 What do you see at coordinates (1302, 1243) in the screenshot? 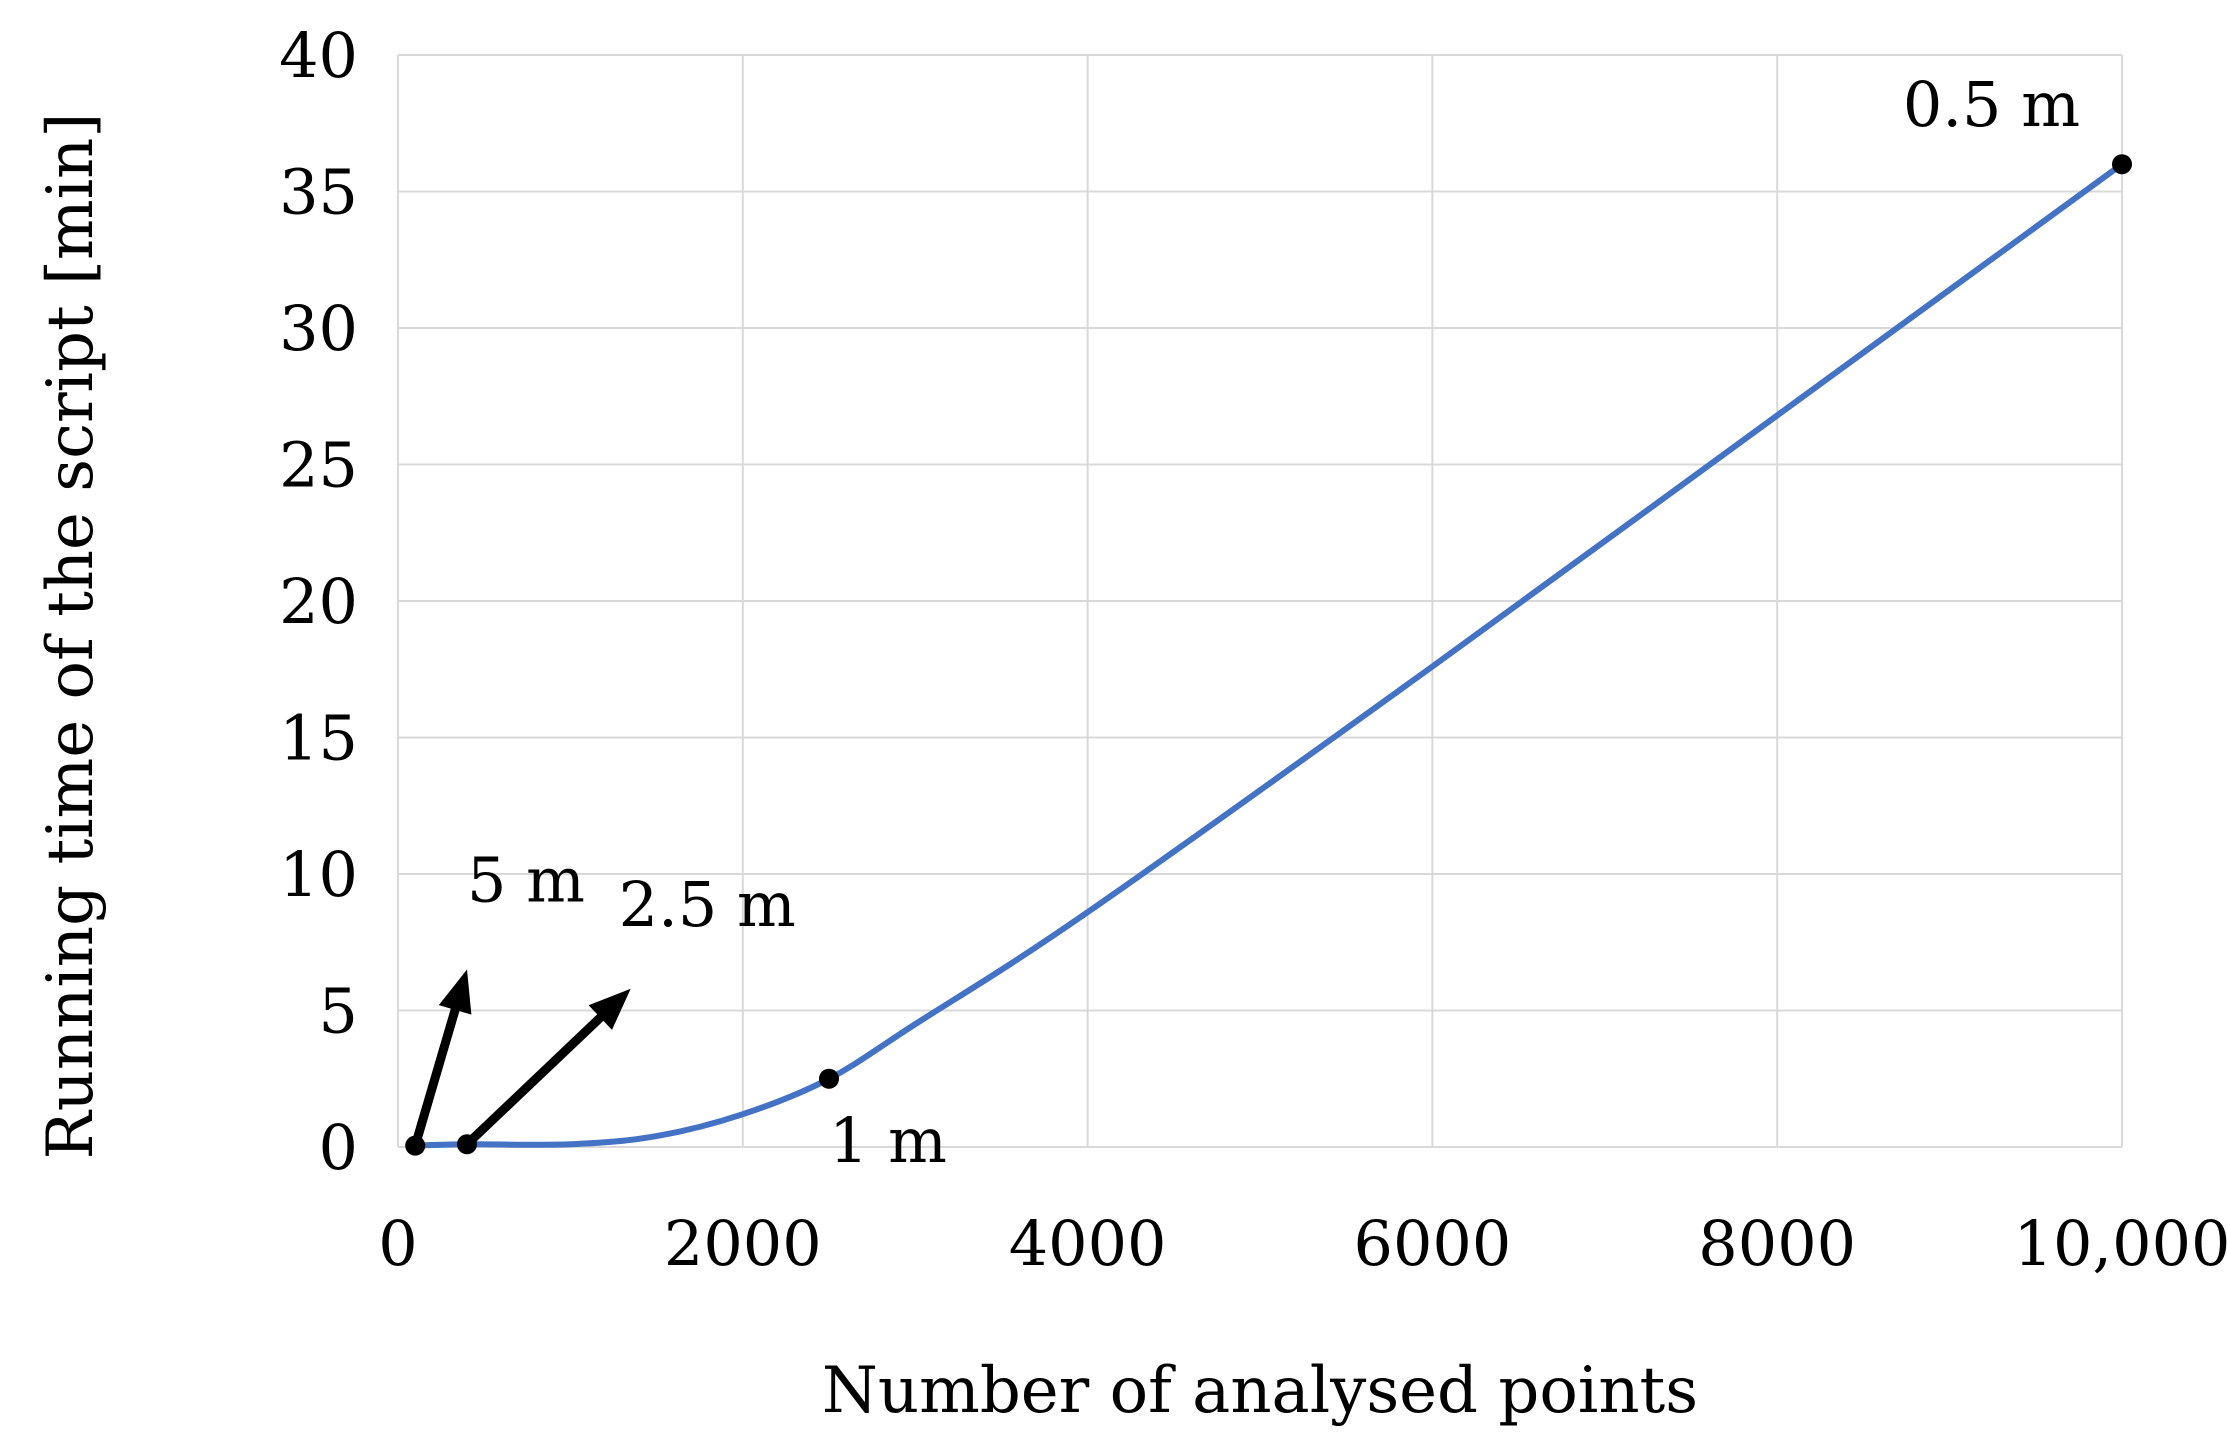
I see `x-tick-labels: 0 2000 4000 6000 8000 10,000` at bounding box center [1302, 1243].